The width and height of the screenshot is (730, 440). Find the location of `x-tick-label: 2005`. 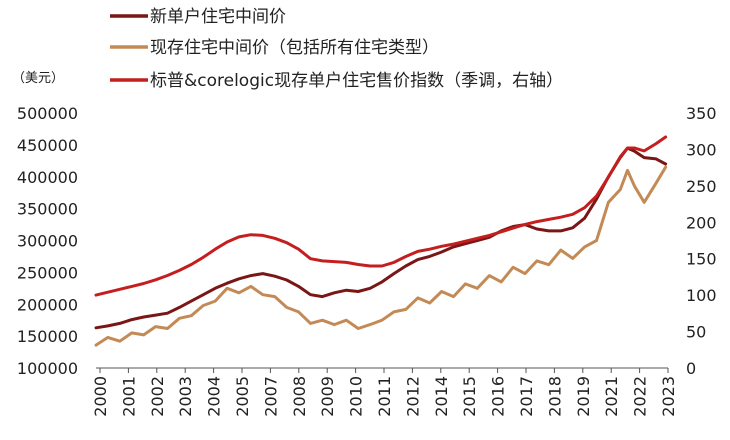

x-tick-label: 2005 is located at coordinates (242, 396).